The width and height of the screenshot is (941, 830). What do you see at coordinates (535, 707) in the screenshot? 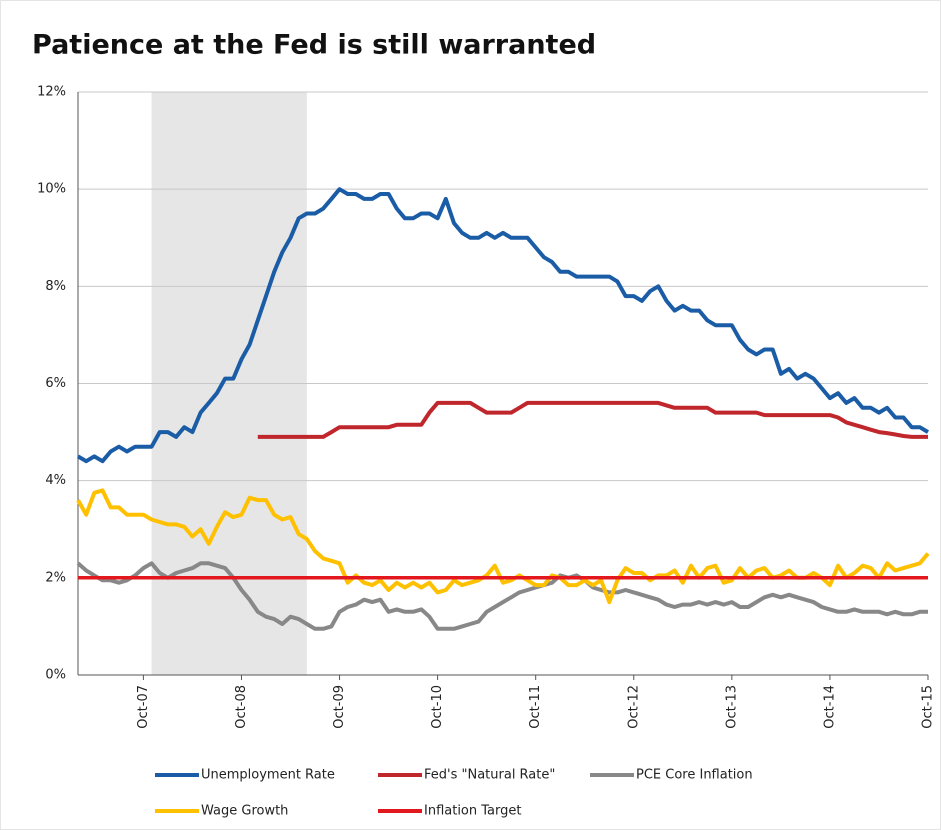
I see `x-tick-label: Oct-11` at bounding box center [535, 707].